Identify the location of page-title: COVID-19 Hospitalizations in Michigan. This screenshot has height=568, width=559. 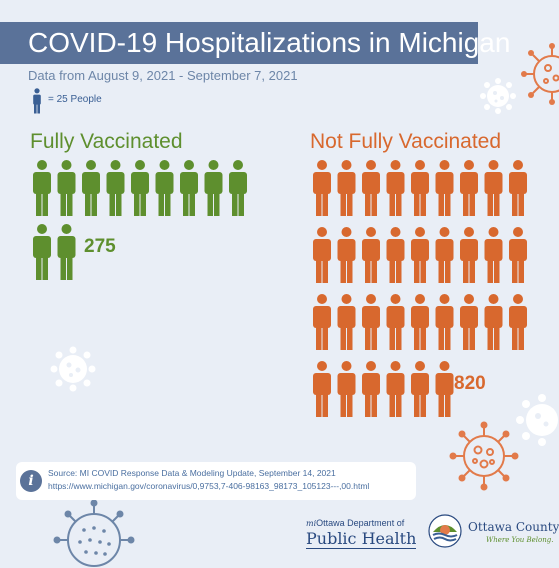
(269, 42).